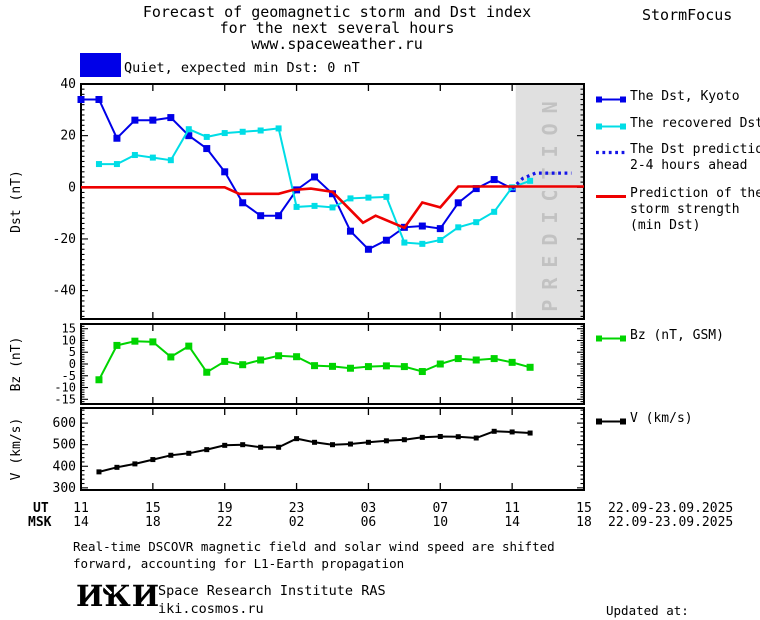  Describe the element at coordinates (611, 153) in the screenshot. I see `legend-swatch-dst-prediction` at that location.